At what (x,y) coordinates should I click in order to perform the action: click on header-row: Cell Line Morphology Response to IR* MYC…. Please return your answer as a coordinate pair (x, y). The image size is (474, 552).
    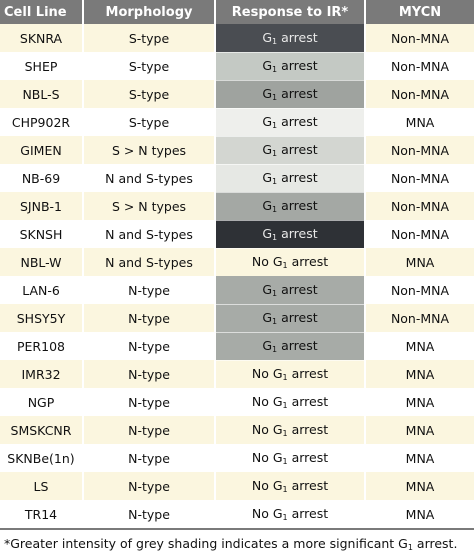
    Looking at the image, I should click on (237, 12).